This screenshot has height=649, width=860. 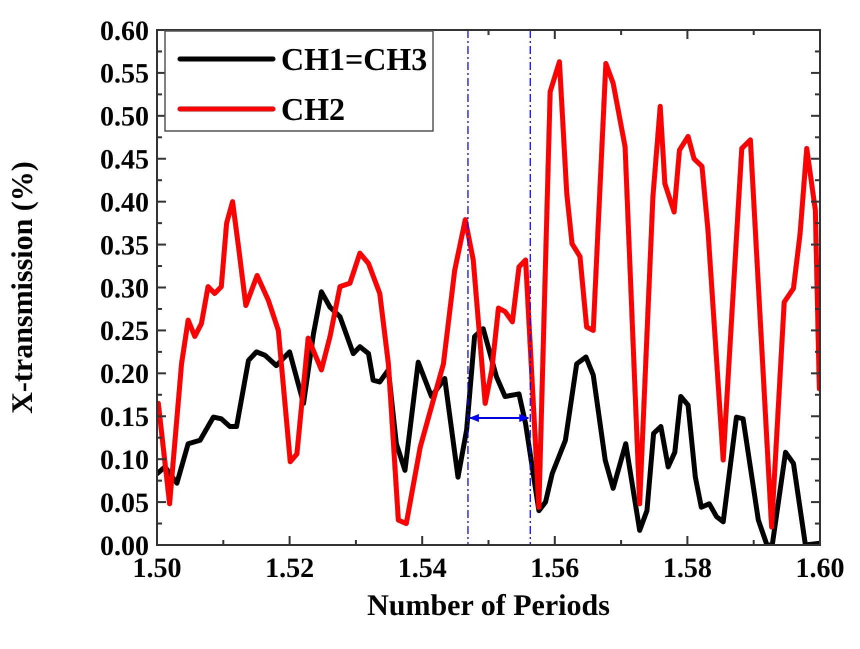 I want to click on y-tick-label: 0.60, so click(x=124, y=31).